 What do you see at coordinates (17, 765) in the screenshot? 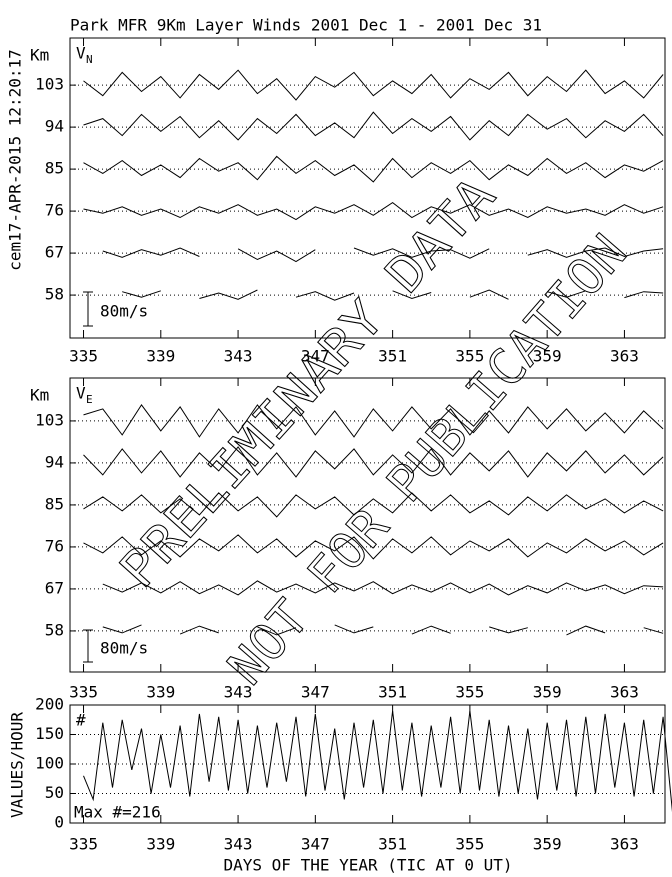
I see `y-axis-label: VALUES/HOUR` at bounding box center [17, 765].